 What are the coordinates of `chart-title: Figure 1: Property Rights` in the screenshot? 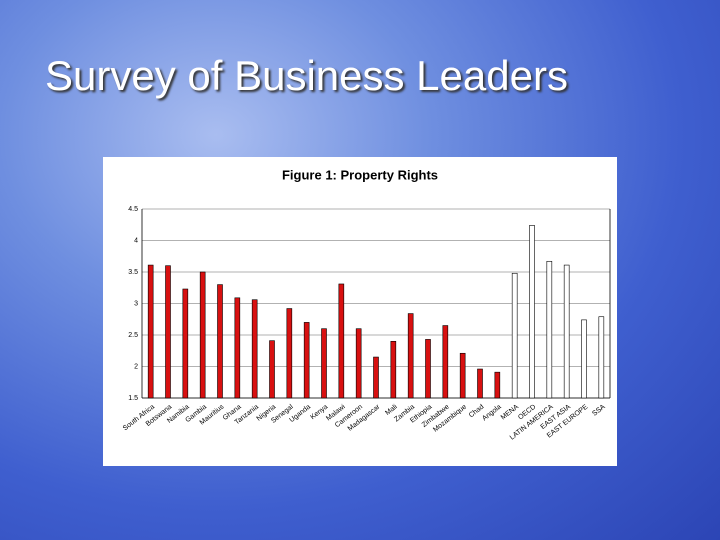 It's located at (360, 174).